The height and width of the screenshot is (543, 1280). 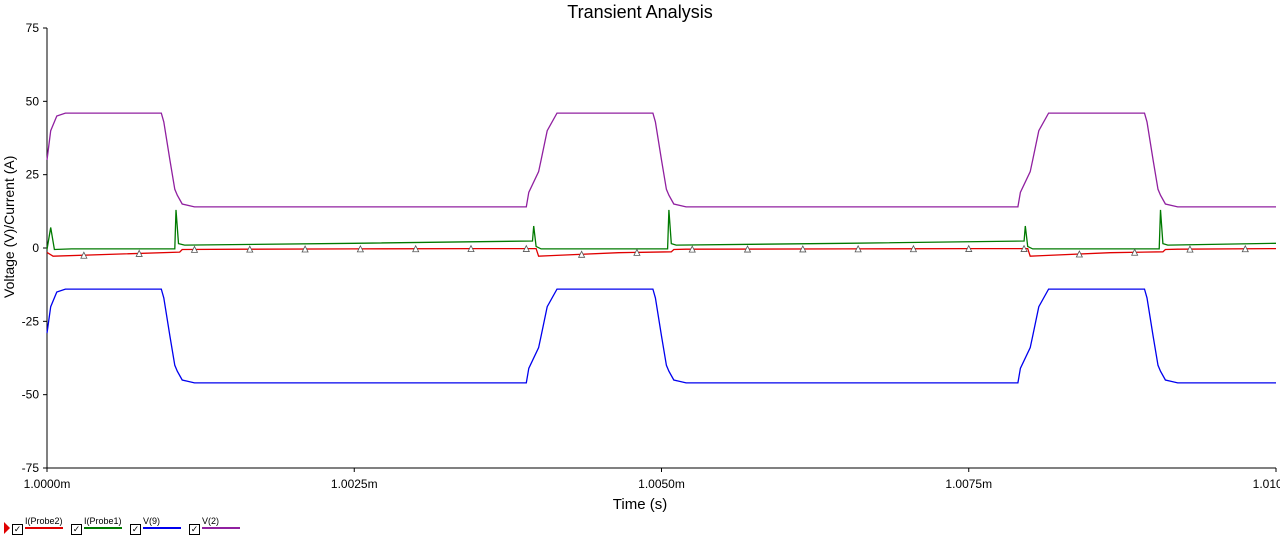 I want to click on x-tick-label: 1.0075m, so click(x=968, y=484).